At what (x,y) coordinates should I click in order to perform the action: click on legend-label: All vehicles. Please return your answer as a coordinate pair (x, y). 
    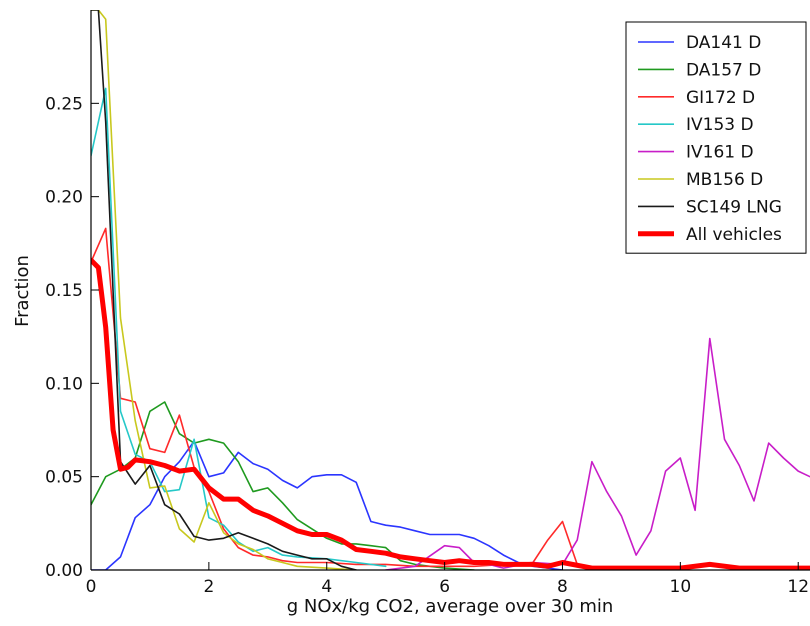
    Looking at the image, I should click on (734, 235).